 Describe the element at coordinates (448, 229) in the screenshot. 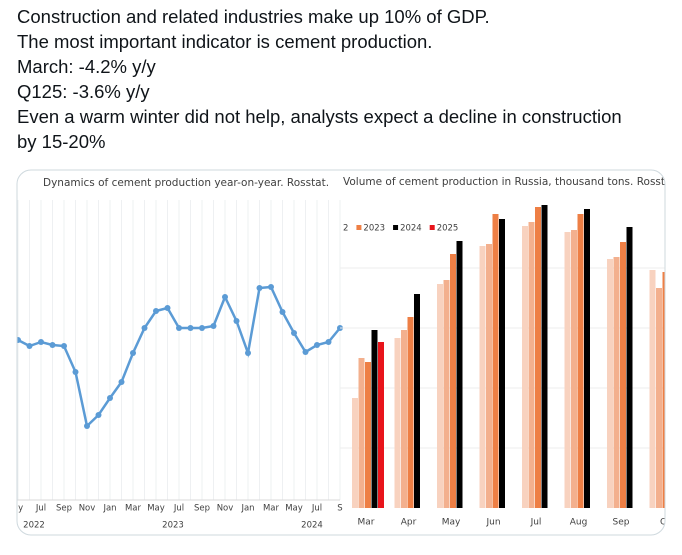

I see `legend-label: 2025` at that location.